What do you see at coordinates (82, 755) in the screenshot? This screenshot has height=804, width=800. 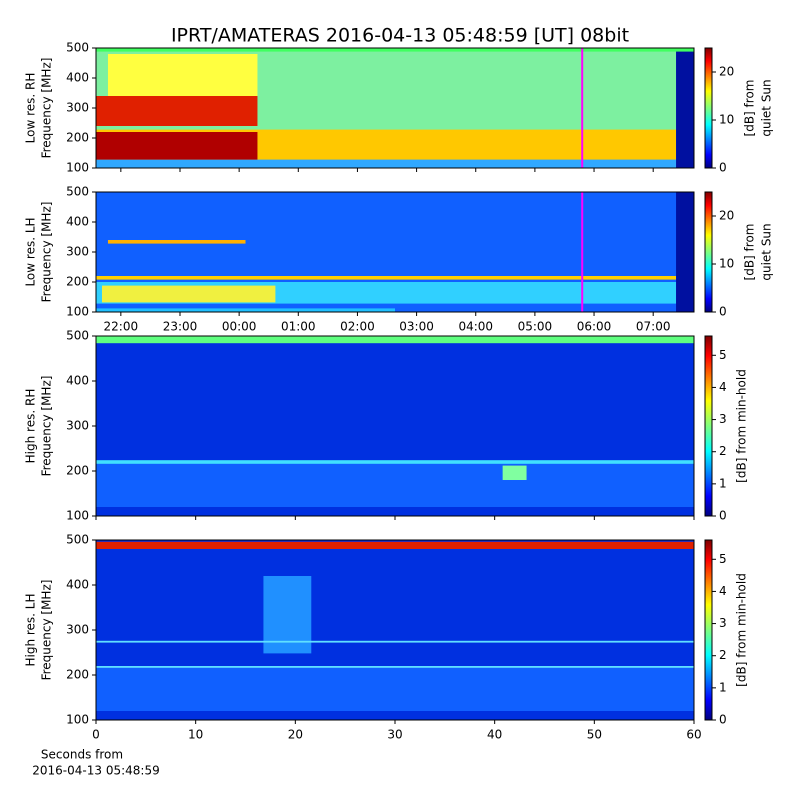 I see `x-axis-label: Seconds from` at bounding box center [82, 755].